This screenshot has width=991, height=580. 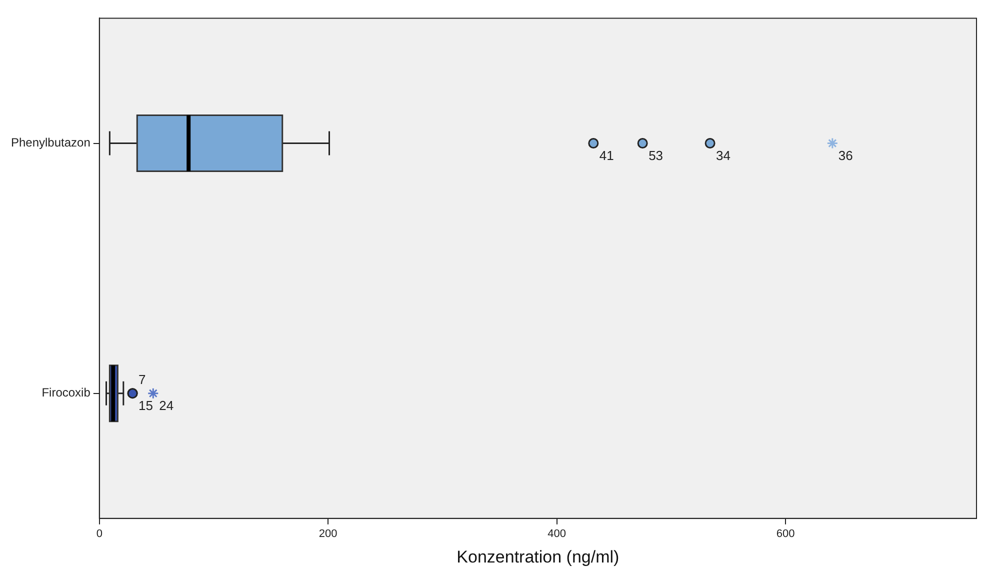 What do you see at coordinates (166, 405) in the screenshot?
I see `annotation: 24` at bounding box center [166, 405].